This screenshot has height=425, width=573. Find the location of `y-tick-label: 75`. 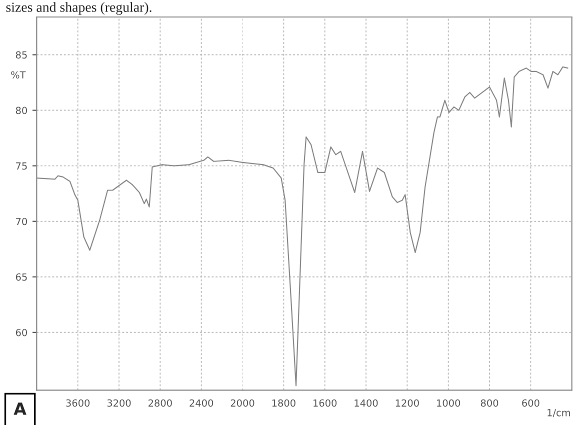

y-tick-label: 75 is located at coordinates (21, 166).